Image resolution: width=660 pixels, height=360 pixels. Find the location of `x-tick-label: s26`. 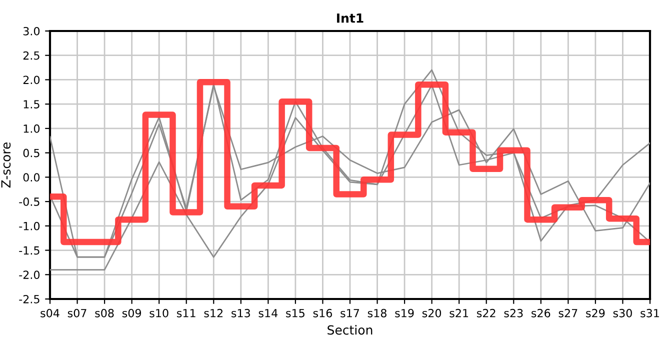

x-tick-label: s26 is located at coordinates (541, 313).